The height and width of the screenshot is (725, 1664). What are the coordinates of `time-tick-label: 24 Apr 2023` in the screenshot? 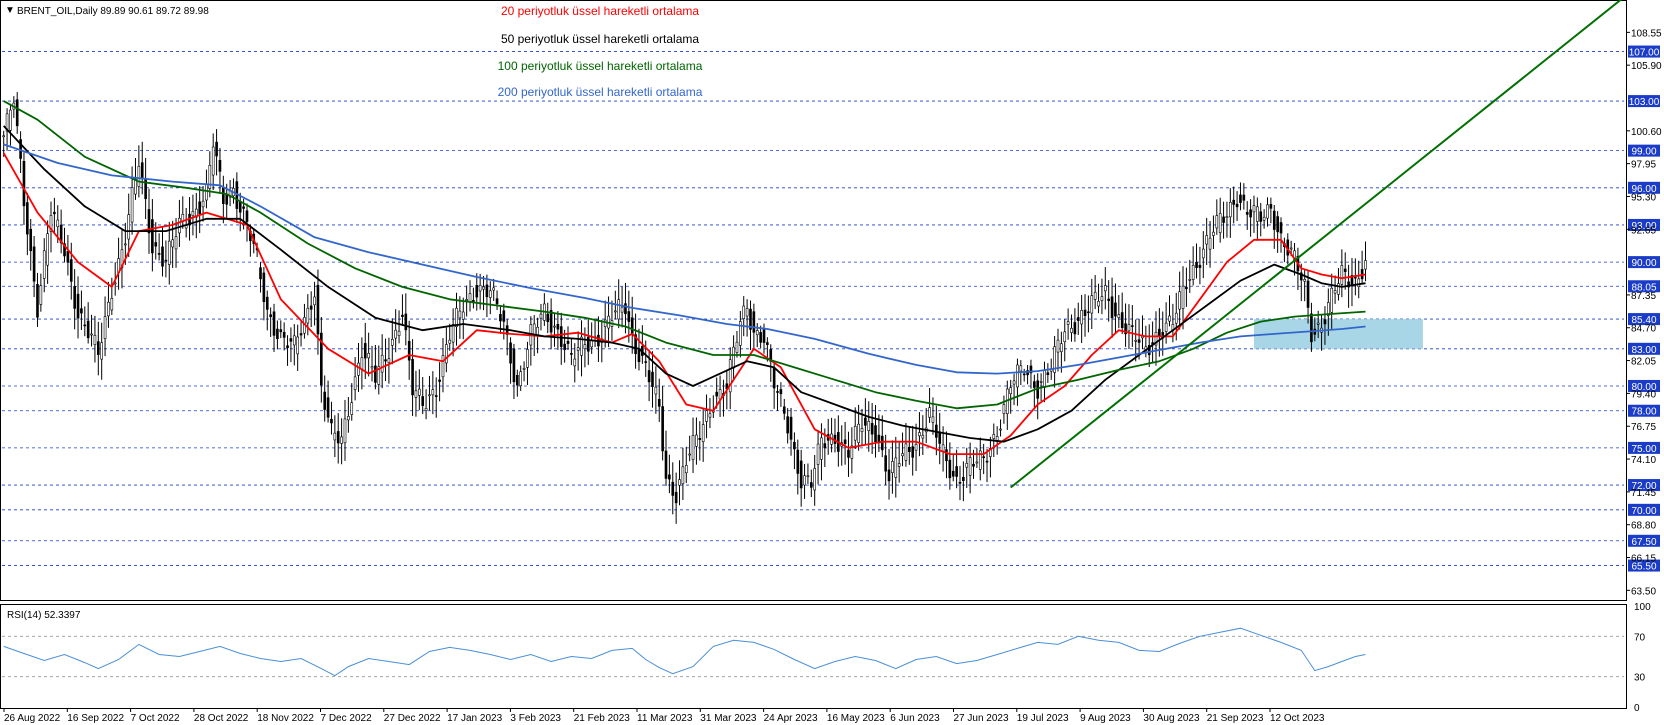 It's located at (791, 718).